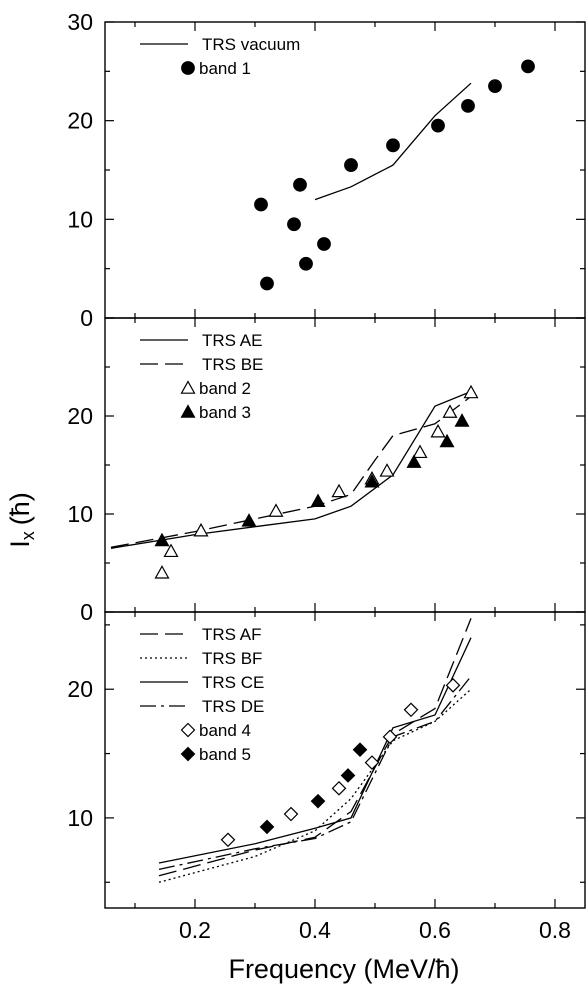 This screenshot has width=586, height=990. Describe the element at coordinates (233, 682) in the screenshot. I see `legend-label: TRS CE` at that location.